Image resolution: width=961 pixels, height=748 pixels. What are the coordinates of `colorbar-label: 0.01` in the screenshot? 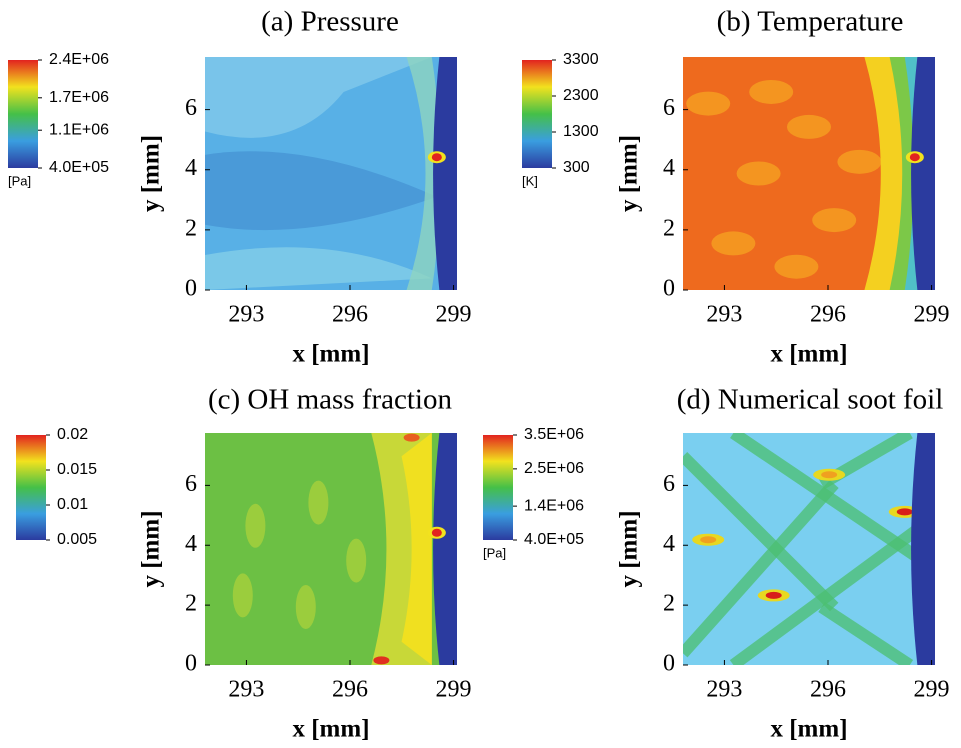 It's located at (72, 504).